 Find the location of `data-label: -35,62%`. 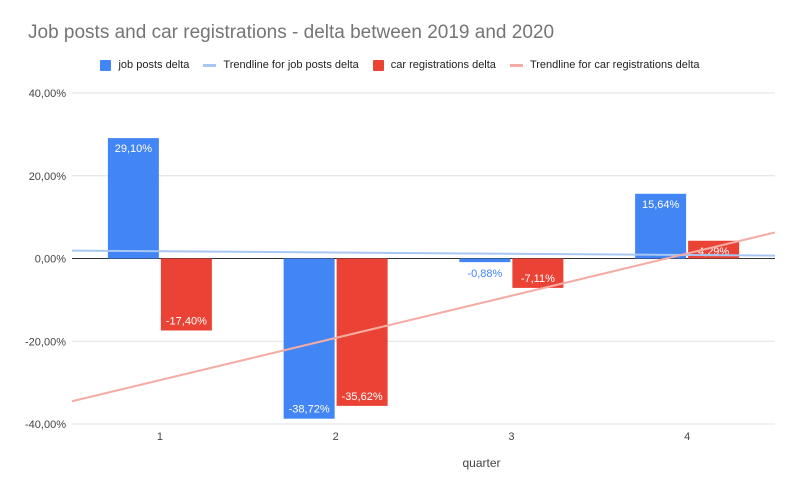

data-label: -35,62% is located at coordinates (362, 397).